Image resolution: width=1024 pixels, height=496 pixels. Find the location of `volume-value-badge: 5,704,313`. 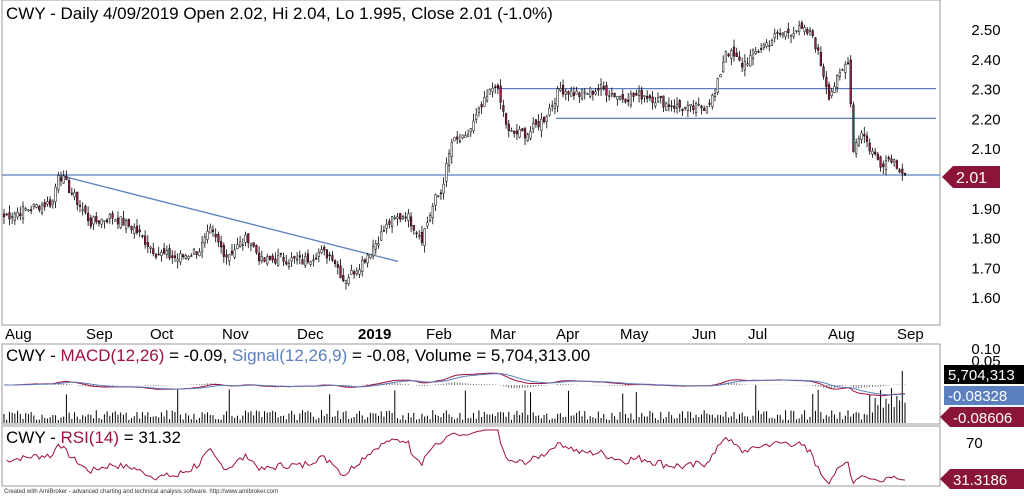

volume-value-badge: 5,704,313 is located at coordinates (984, 374).